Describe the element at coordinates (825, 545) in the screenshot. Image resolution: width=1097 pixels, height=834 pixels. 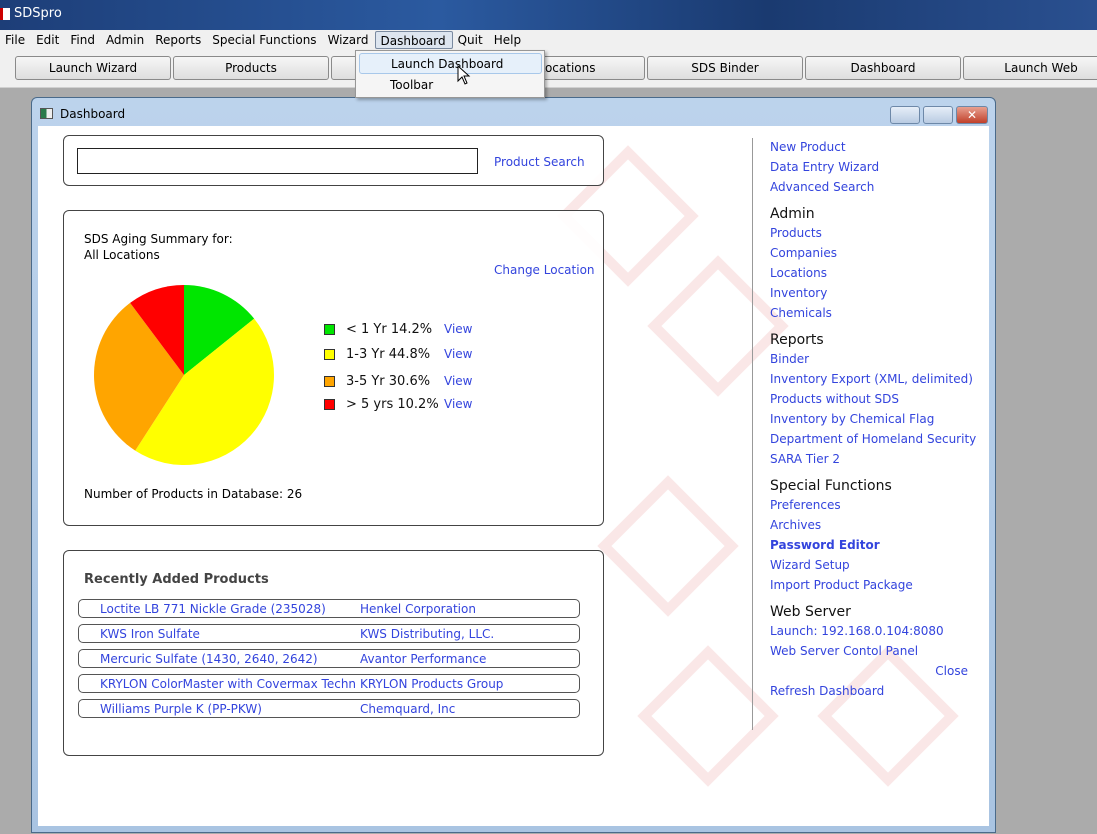
I see `sidebar-link-password-editor: Password Editor` at that location.